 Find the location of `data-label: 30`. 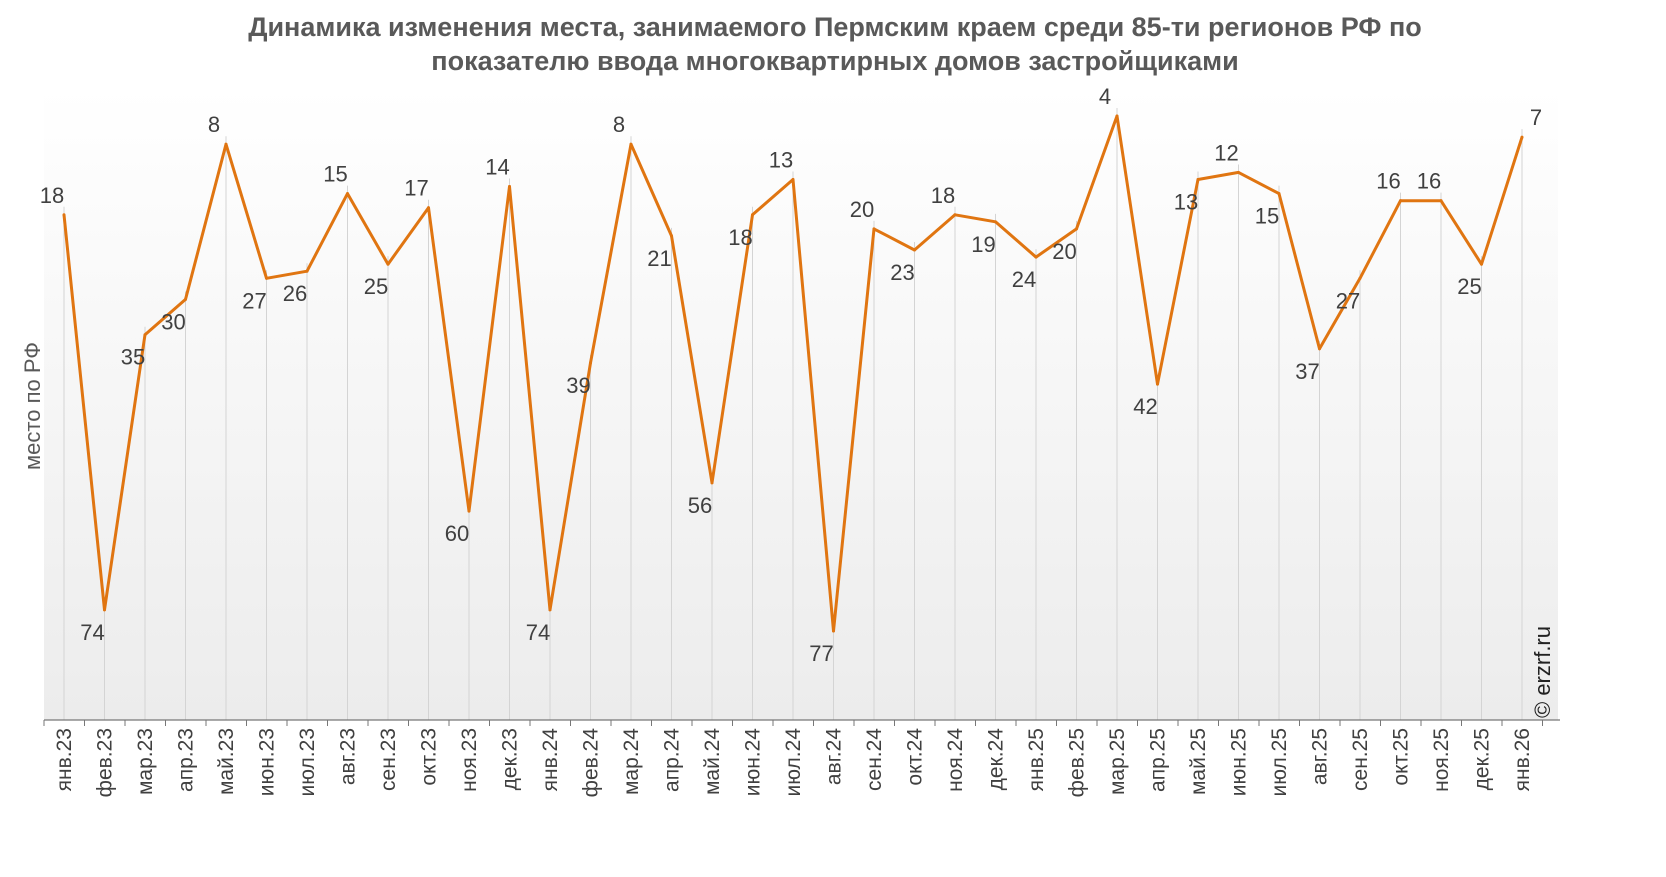

data-label: 30 is located at coordinates (173, 321).